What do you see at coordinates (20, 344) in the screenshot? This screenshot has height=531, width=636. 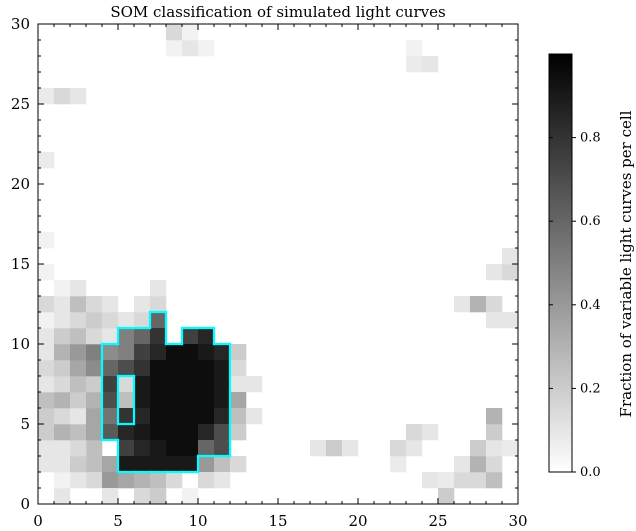 I see `y-tick-label: 10` at bounding box center [20, 344].